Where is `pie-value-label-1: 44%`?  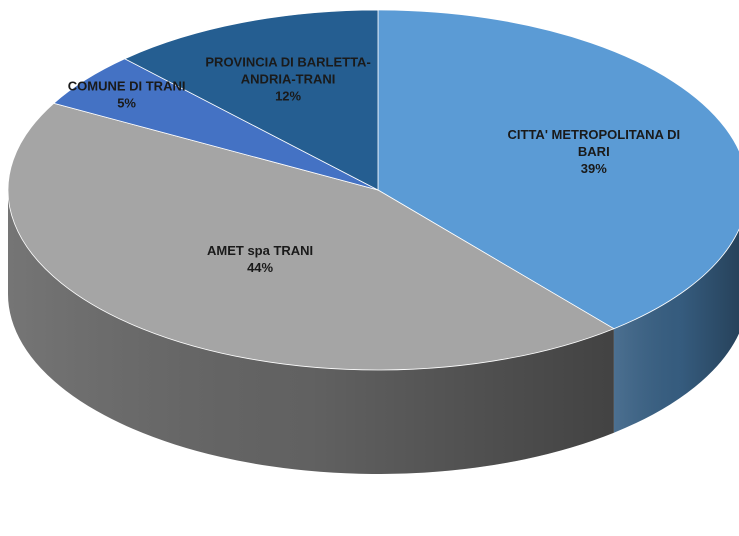 pie-value-label-1: 44% is located at coordinates (260, 267).